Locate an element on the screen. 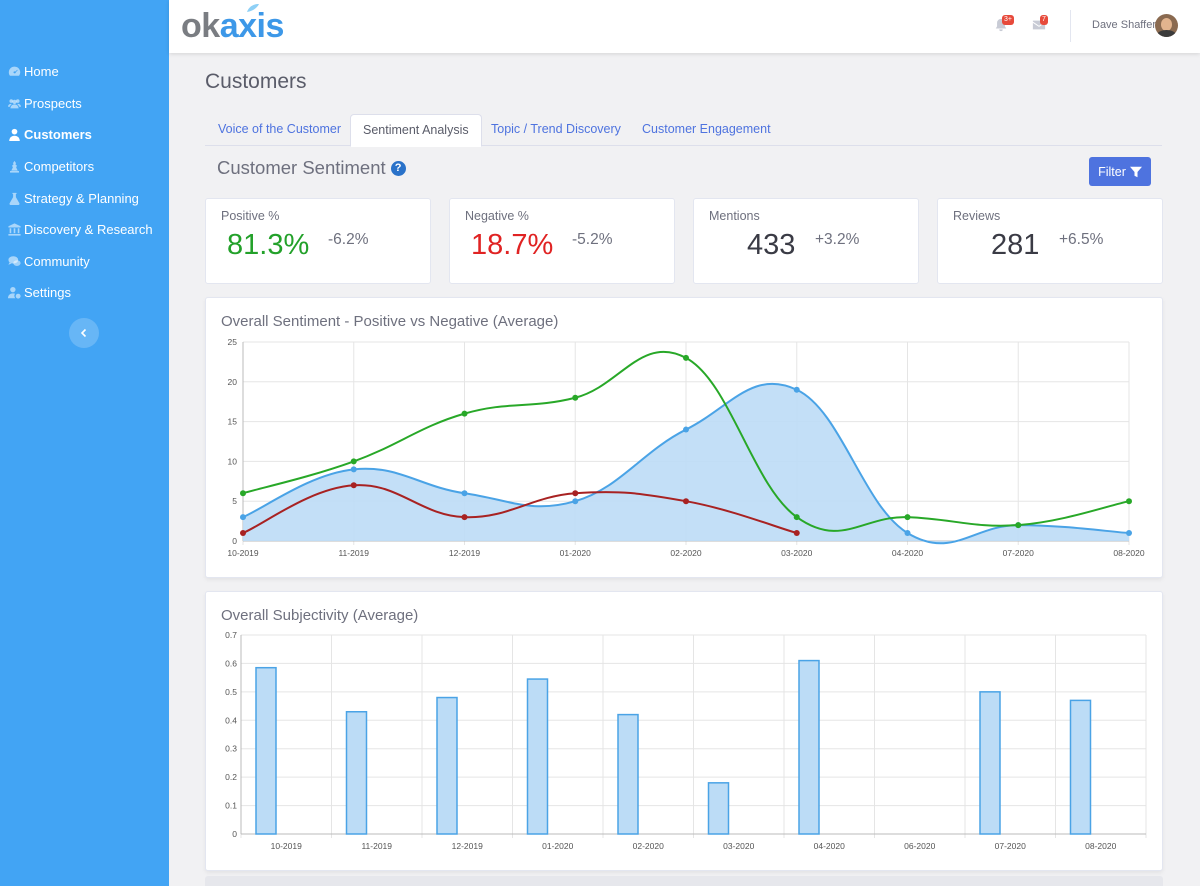 This screenshot has width=1200, height=886. sidebar-item-discovery: Discovery & Research is located at coordinates (84, 230).